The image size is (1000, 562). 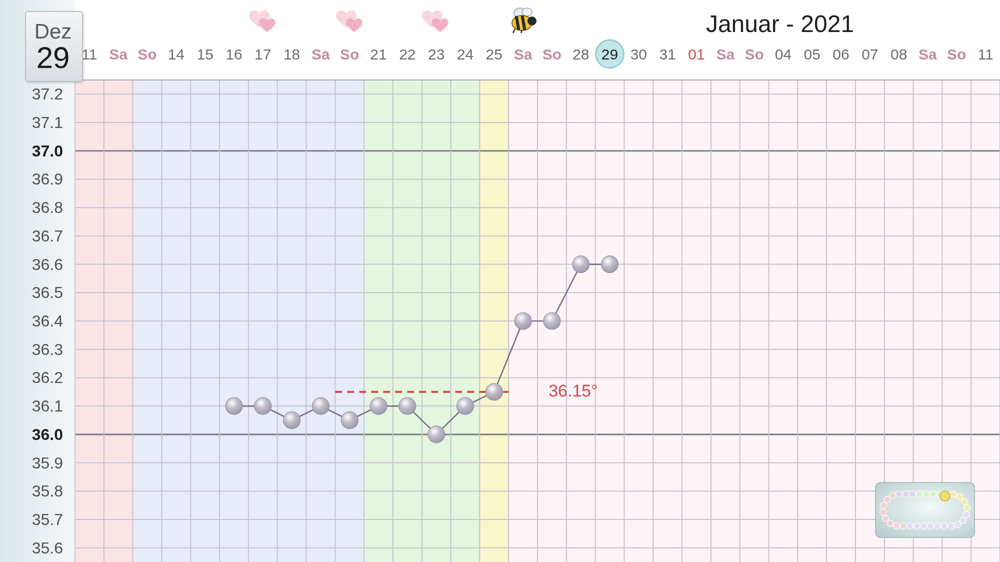 I want to click on x-tick-label: 28, so click(x=581, y=54).